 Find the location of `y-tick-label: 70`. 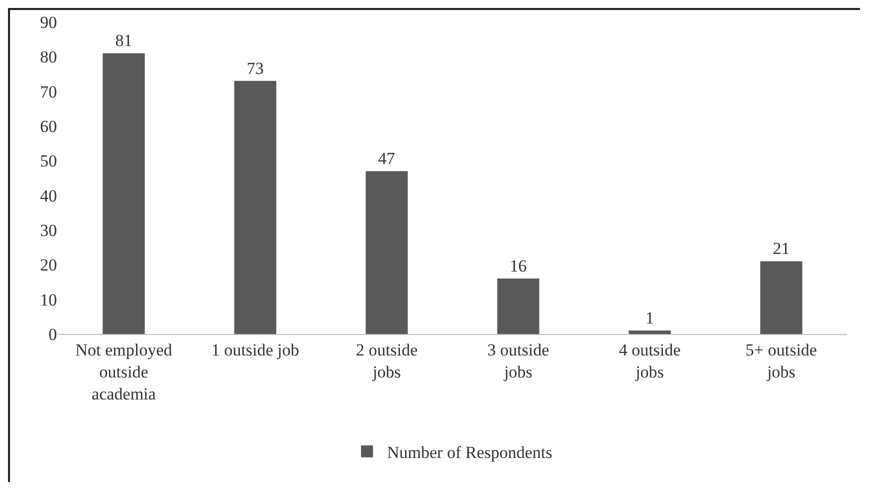

y-tick-label: 70 is located at coordinates (48, 92).